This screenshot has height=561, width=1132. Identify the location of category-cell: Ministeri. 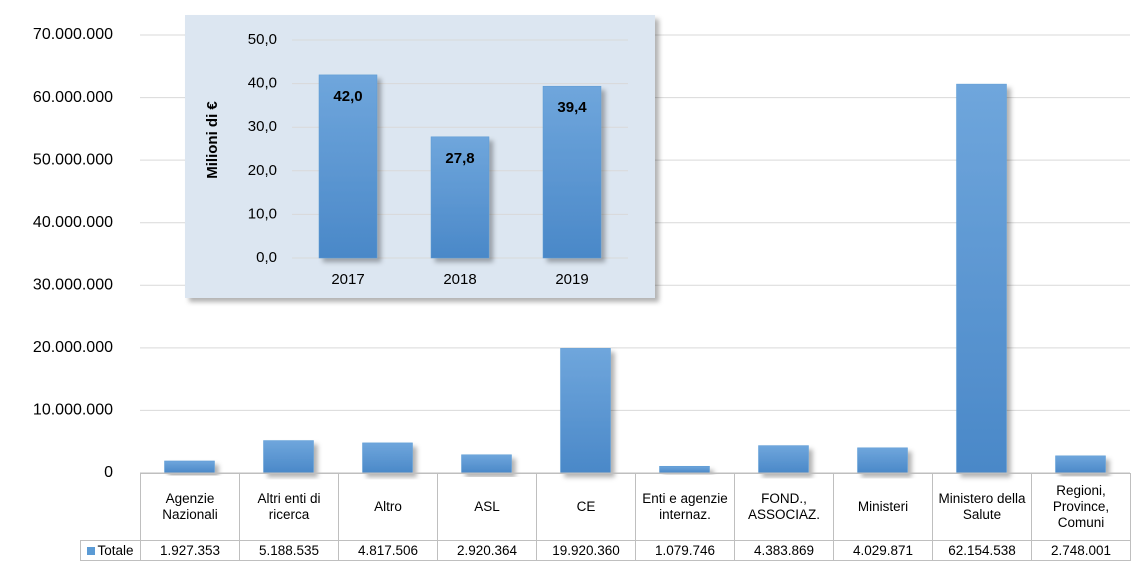
(883, 507).